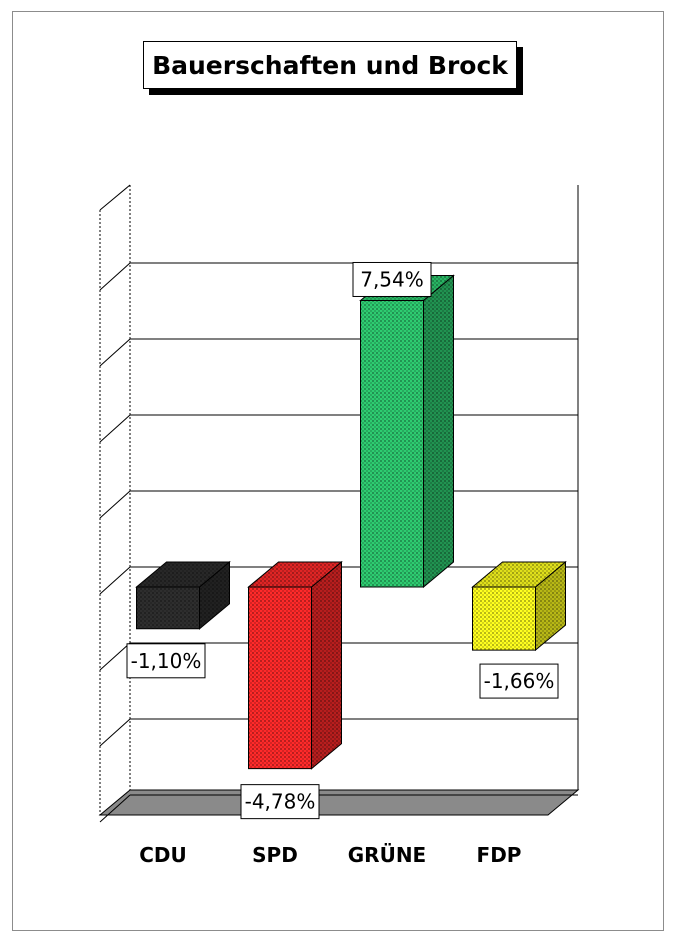 This screenshot has height=938, width=676. What do you see at coordinates (499, 855) in the screenshot?
I see `category-label-fdp: FDP` at bounding box center [499, 855].